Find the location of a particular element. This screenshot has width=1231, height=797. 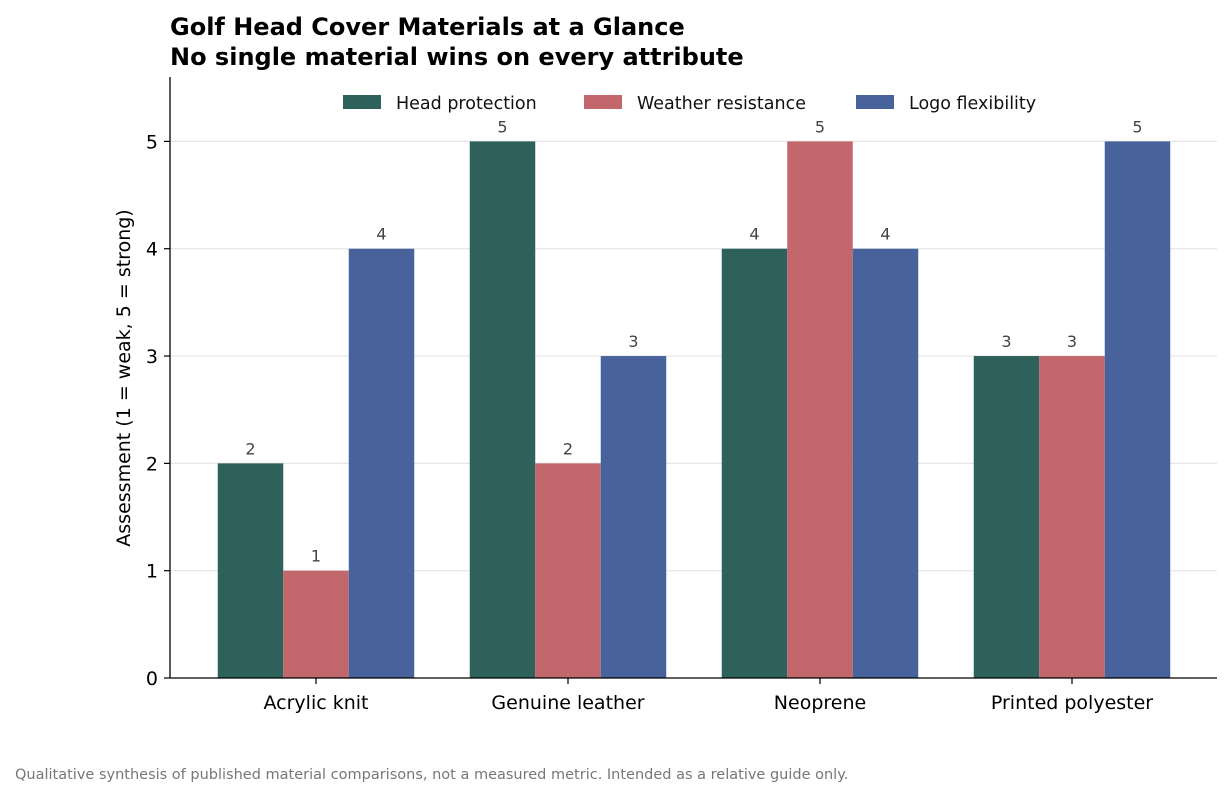

data-label: 1 is located at coordinates (316, 556).